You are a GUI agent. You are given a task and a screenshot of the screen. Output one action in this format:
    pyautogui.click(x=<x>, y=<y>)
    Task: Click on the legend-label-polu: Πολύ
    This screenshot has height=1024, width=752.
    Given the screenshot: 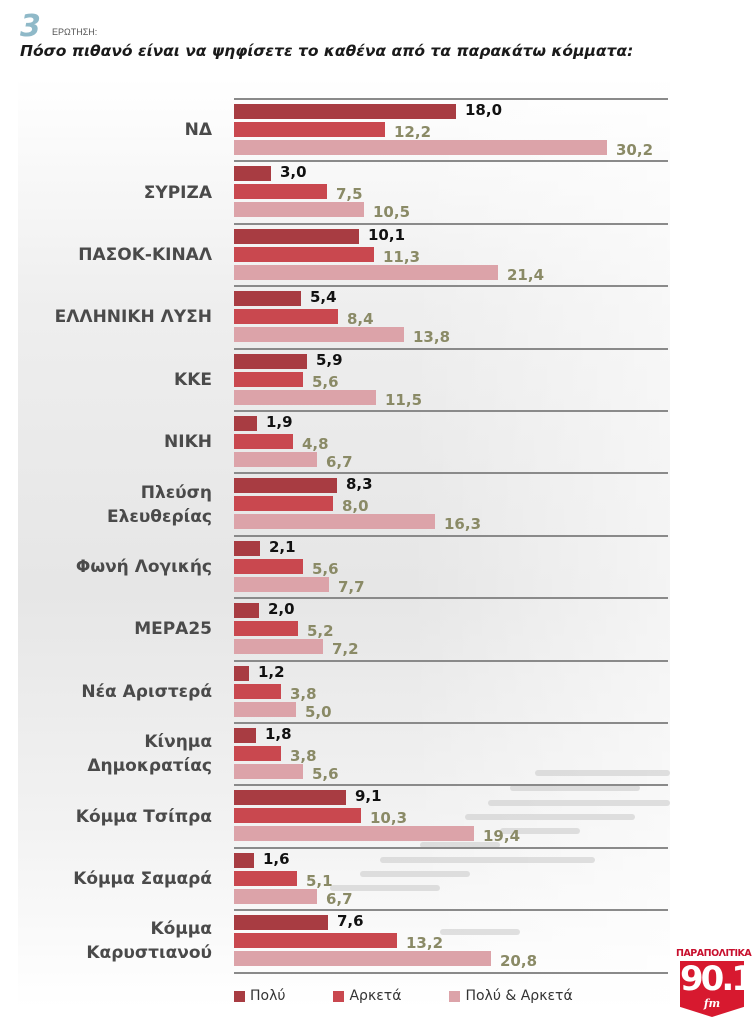 What is the action you would take?
    pyautogui.click(x=268, y=996)
    